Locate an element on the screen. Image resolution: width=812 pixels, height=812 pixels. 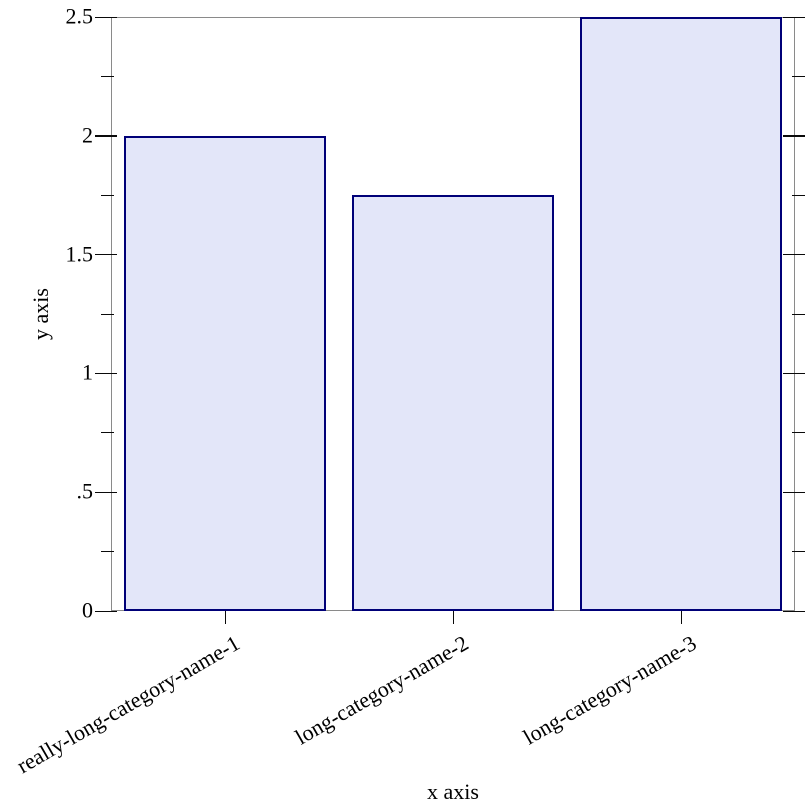
x-axis-category-label-text: really-long-category-name-1 is located at coordinates (128, 704).